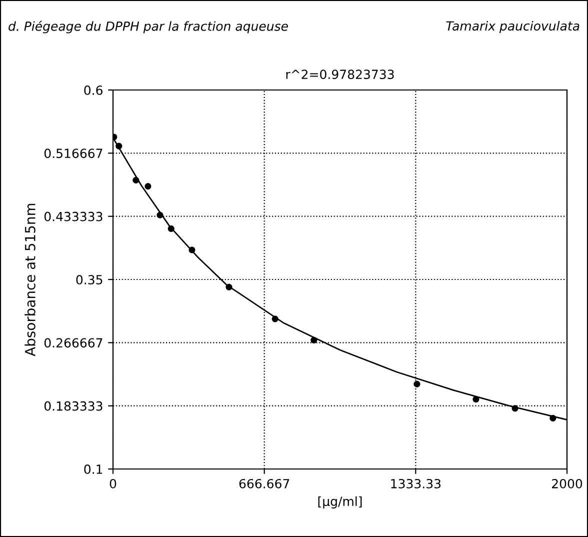  Describe the element at coordinates (73, 406) in the screenshot. I see `y-tick-label: 0.183333` at that location.